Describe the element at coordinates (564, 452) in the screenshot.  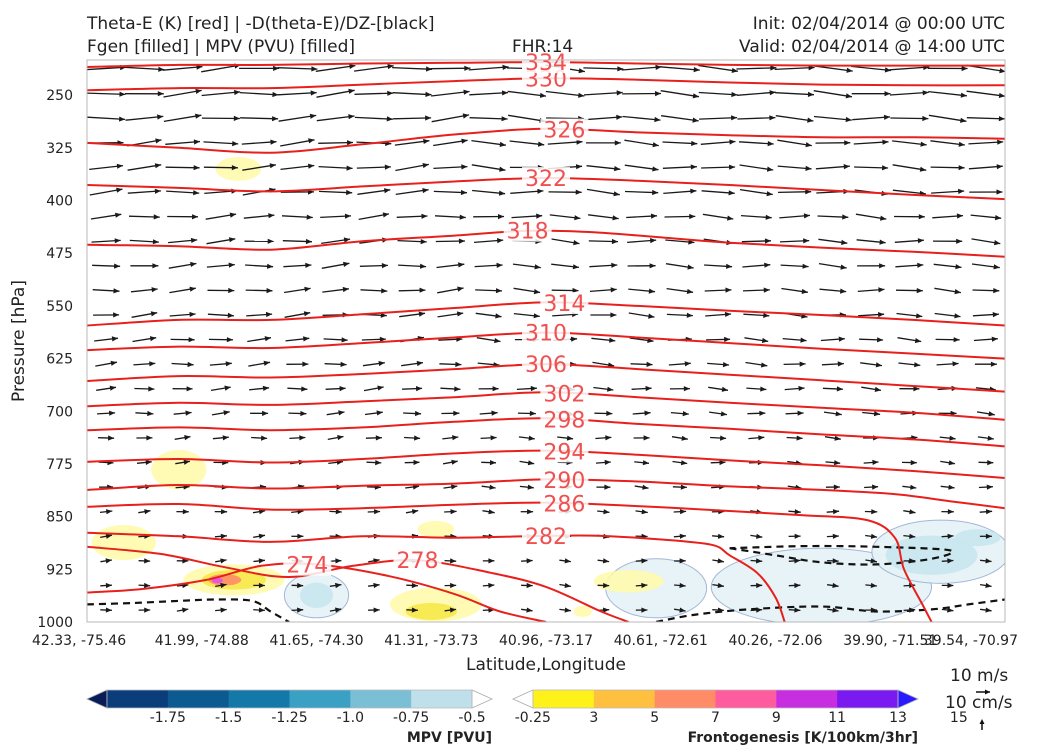
I see `theta-e-contour-label: 294` at that location.